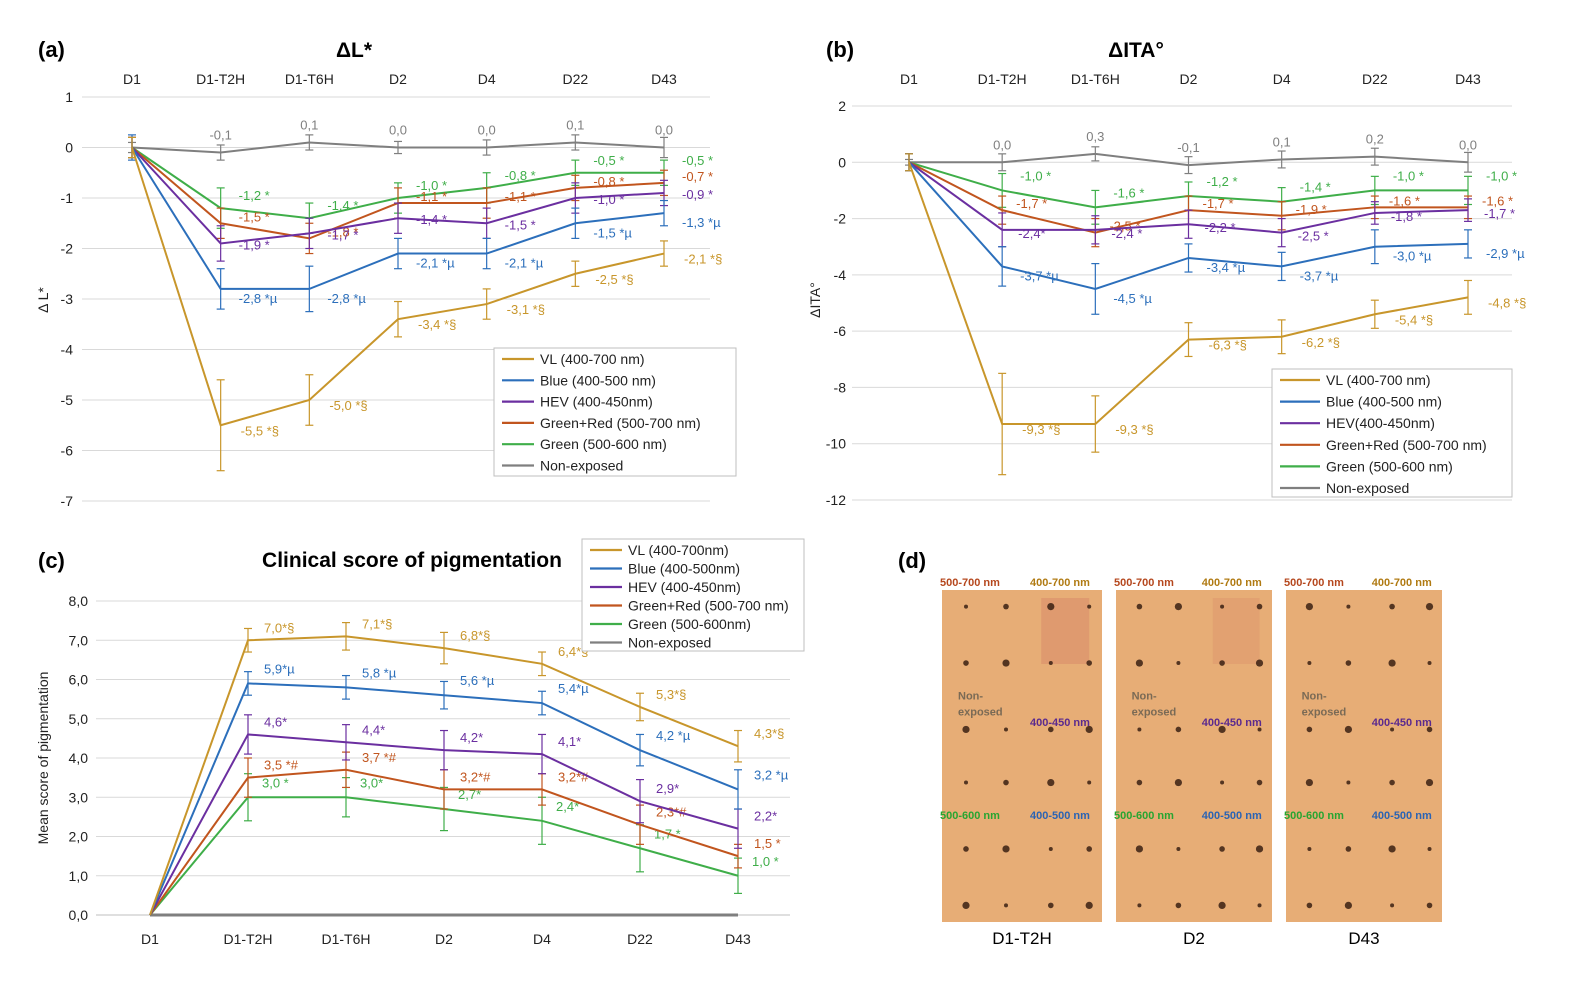 The height and width of the screenshot is (996, 1596). Describe the element at coordinates (1188, 147) in the screenshot. I see `data-label: -0,1` at that location.